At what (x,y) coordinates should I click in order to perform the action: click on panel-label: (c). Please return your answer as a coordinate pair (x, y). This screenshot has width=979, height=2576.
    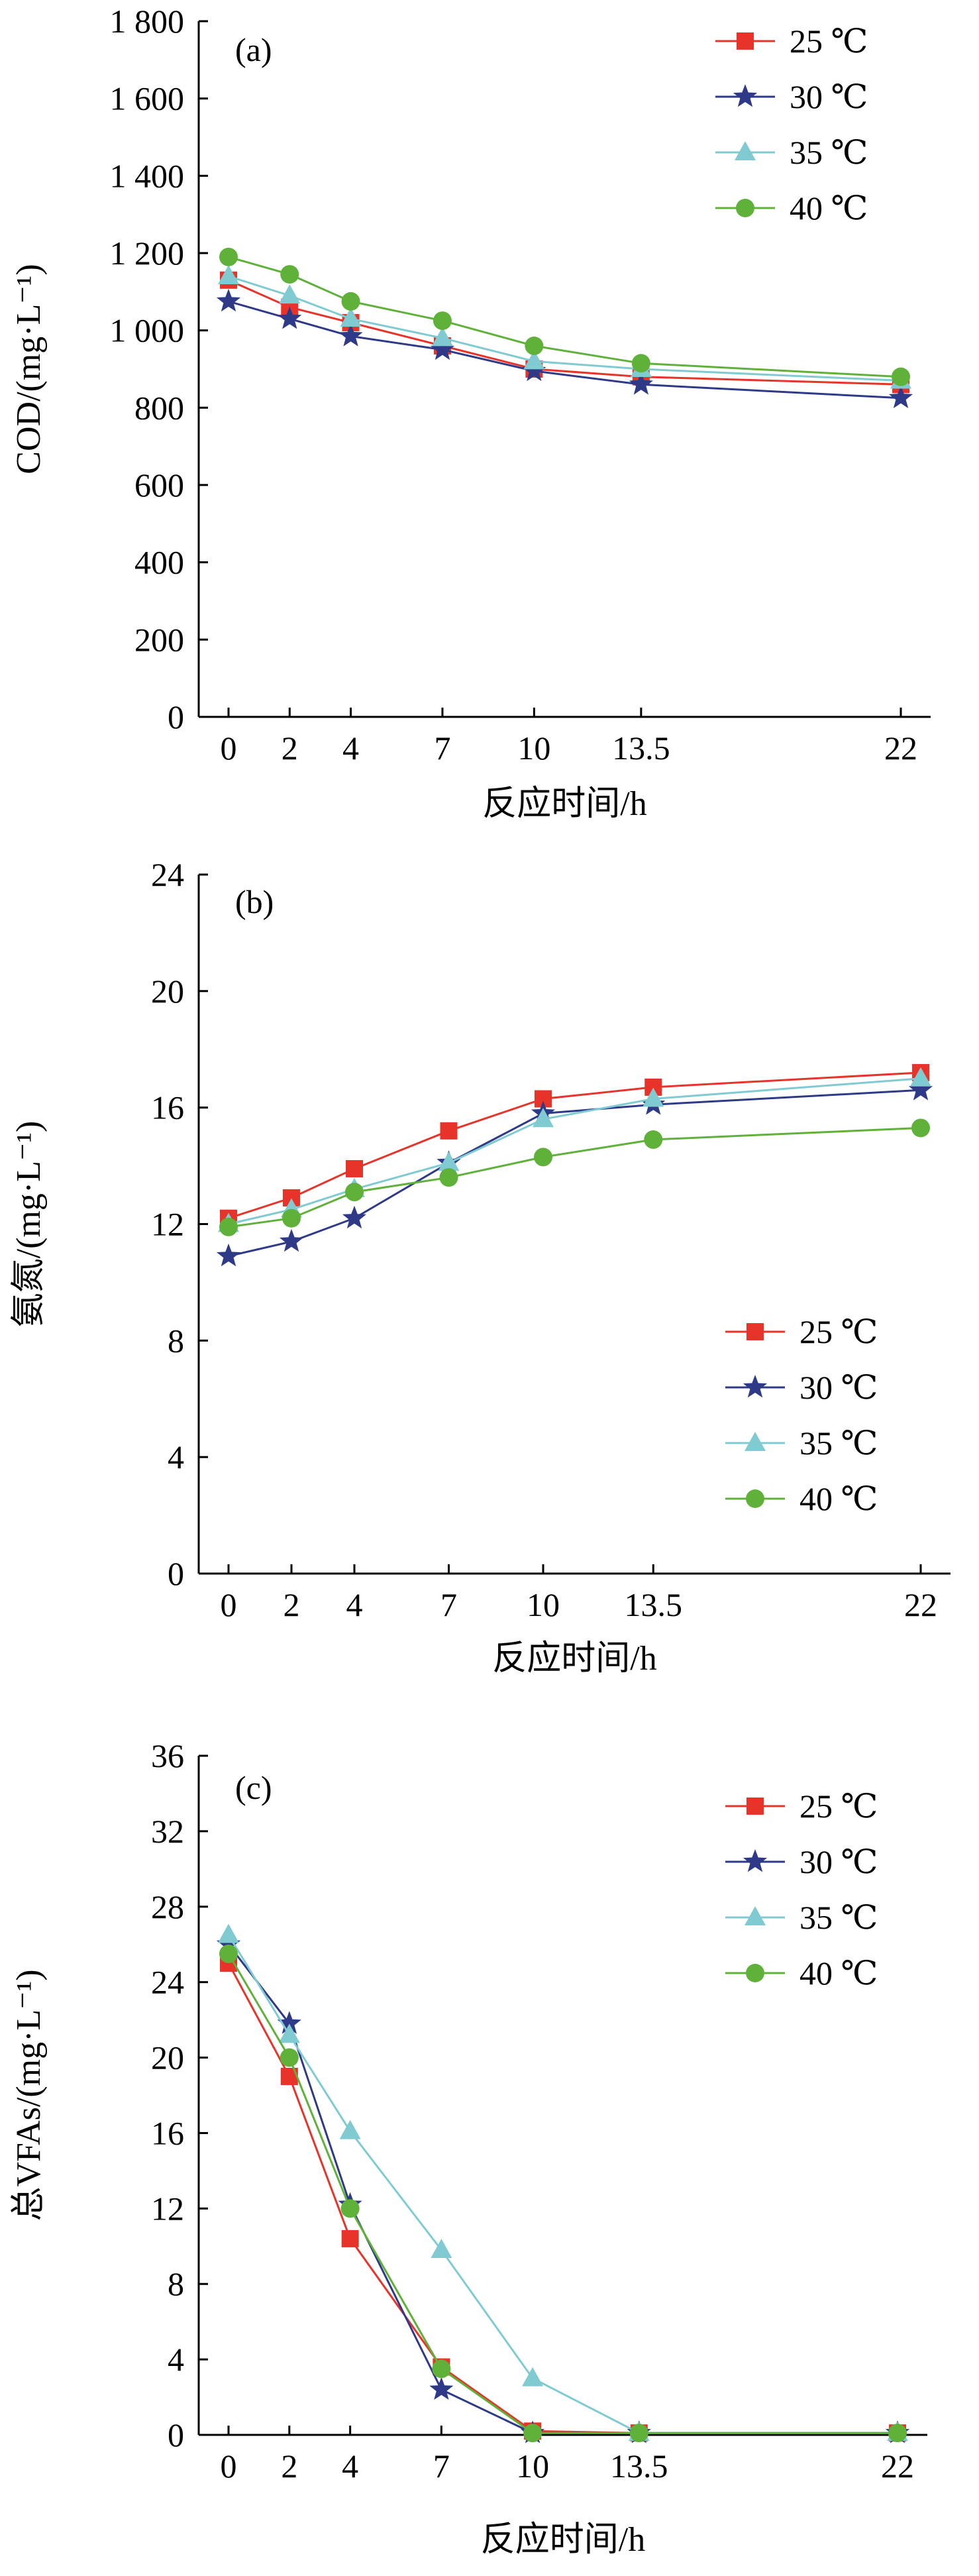
    Looking at the image, I should click on (254, 1788).